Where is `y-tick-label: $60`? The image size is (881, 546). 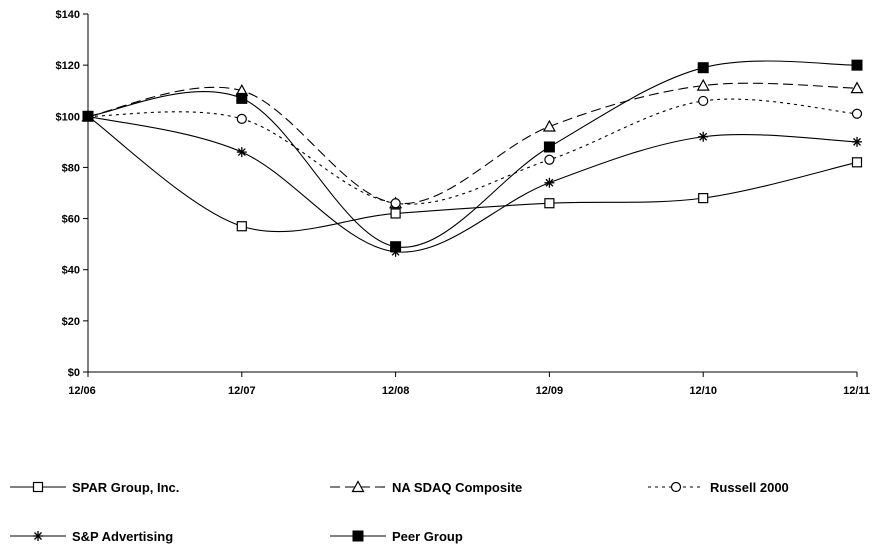 y-tick-label: $60 is located at coordinates (71, 220).